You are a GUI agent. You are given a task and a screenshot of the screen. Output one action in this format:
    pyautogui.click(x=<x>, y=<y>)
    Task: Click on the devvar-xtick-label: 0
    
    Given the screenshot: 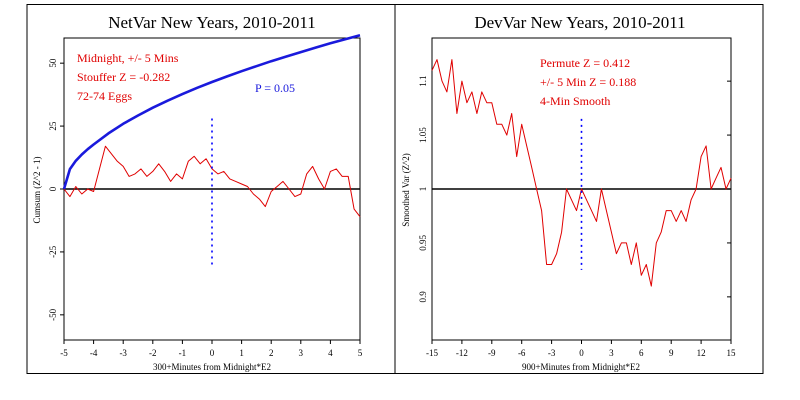 What is the action you would take?
    pyautogui.click(x=581, y=353)
    